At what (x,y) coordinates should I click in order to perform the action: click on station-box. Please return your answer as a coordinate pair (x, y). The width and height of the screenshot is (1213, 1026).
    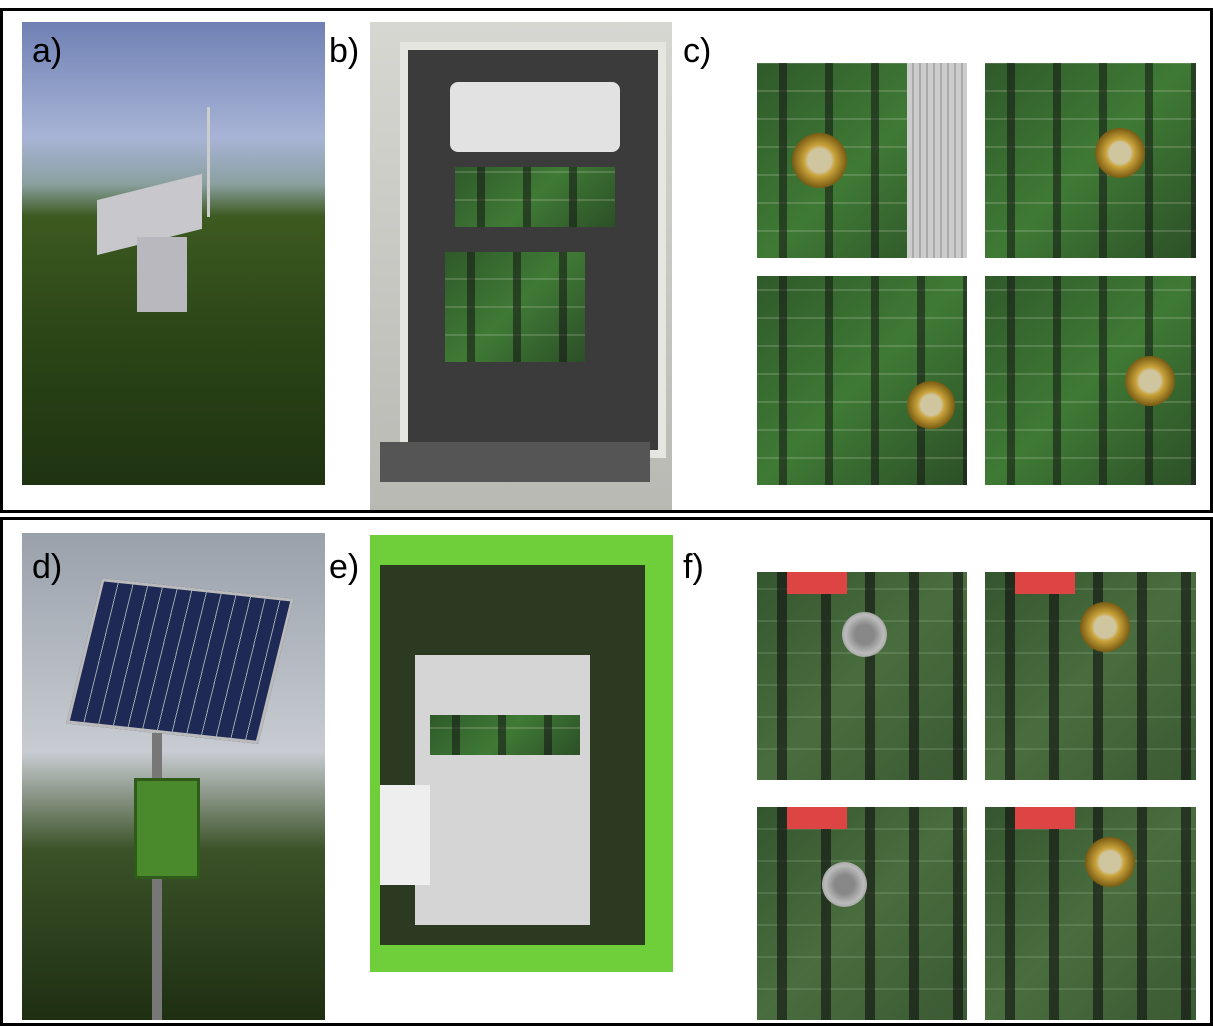
    Looking at the image, I should click on (162, 274).